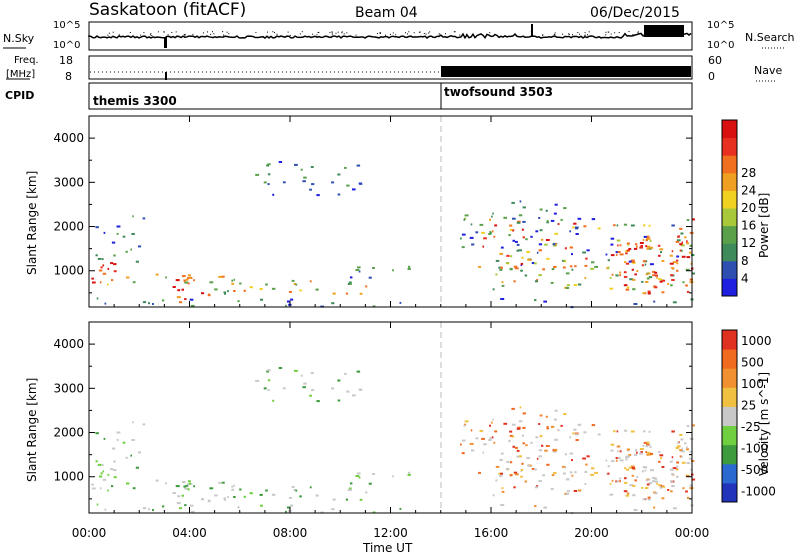 Image resolution: width=800 pixels, height=554 pixels. What do you see at coordinates (390, 35) in the screenshot?
I see `noise-sky-trace` at bounding box center [390, 35].